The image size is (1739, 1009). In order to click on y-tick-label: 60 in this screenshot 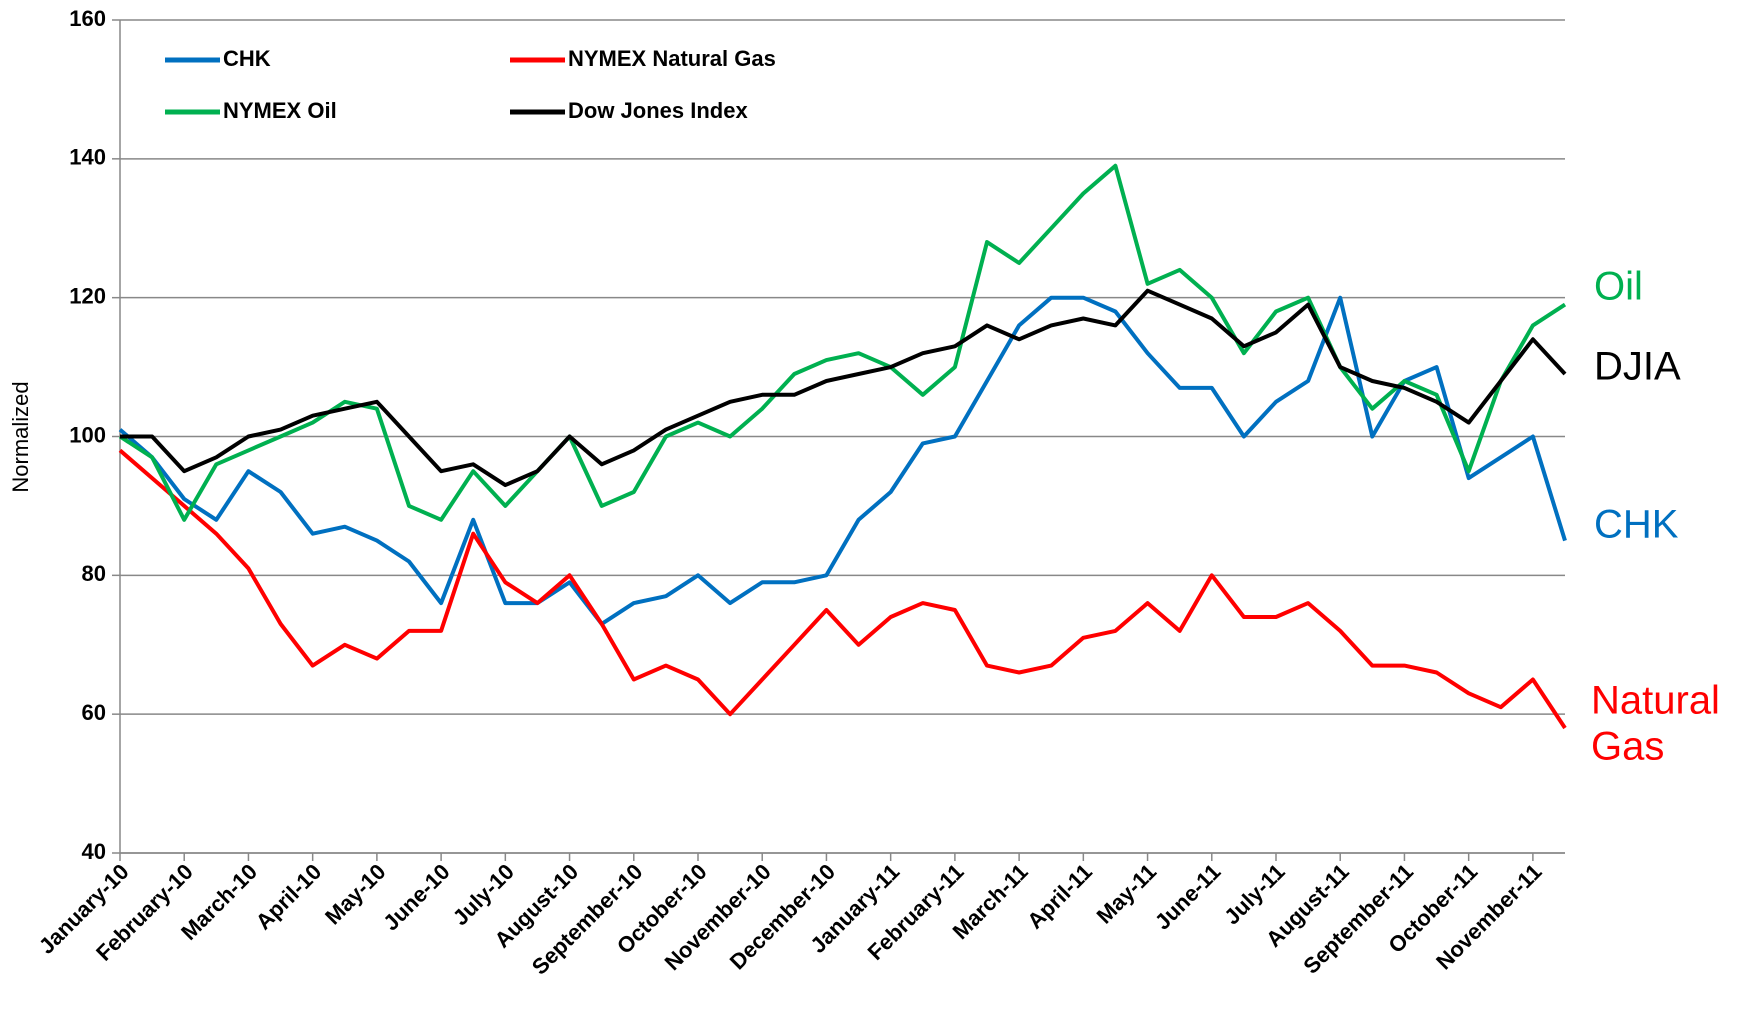, I will do `click(94, 712)`.